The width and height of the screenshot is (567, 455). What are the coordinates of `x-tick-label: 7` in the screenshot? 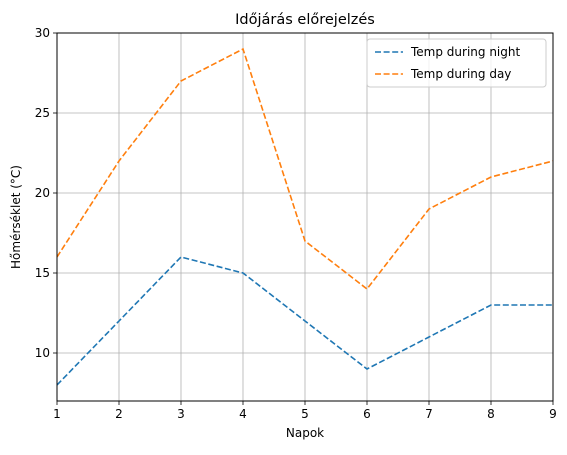 It's located at (429, 414).